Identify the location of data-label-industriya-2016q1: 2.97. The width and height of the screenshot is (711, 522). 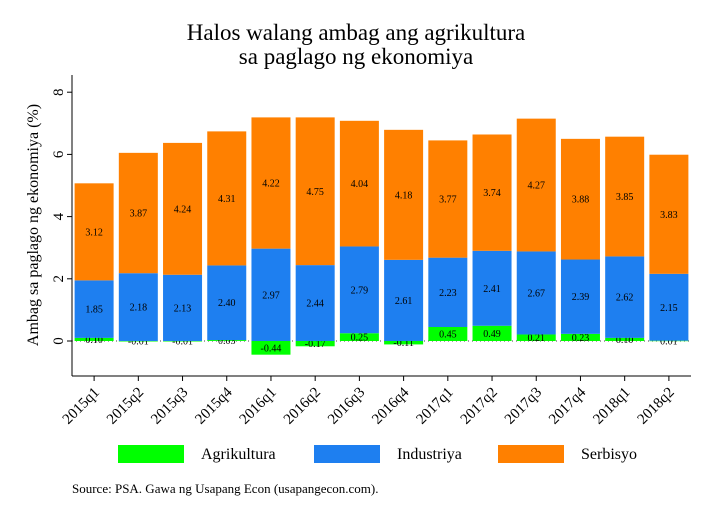
(271, 295).